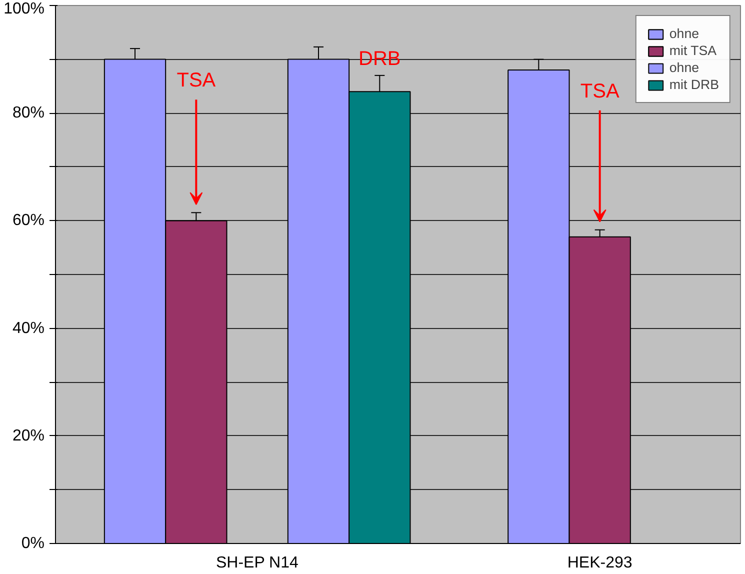 This screenshot has width=745, height=574. What do you see at coordinates (599, 563) in the screenshot?
I see `x-tick-label: HEK-293` at bounding box center [599, 563].